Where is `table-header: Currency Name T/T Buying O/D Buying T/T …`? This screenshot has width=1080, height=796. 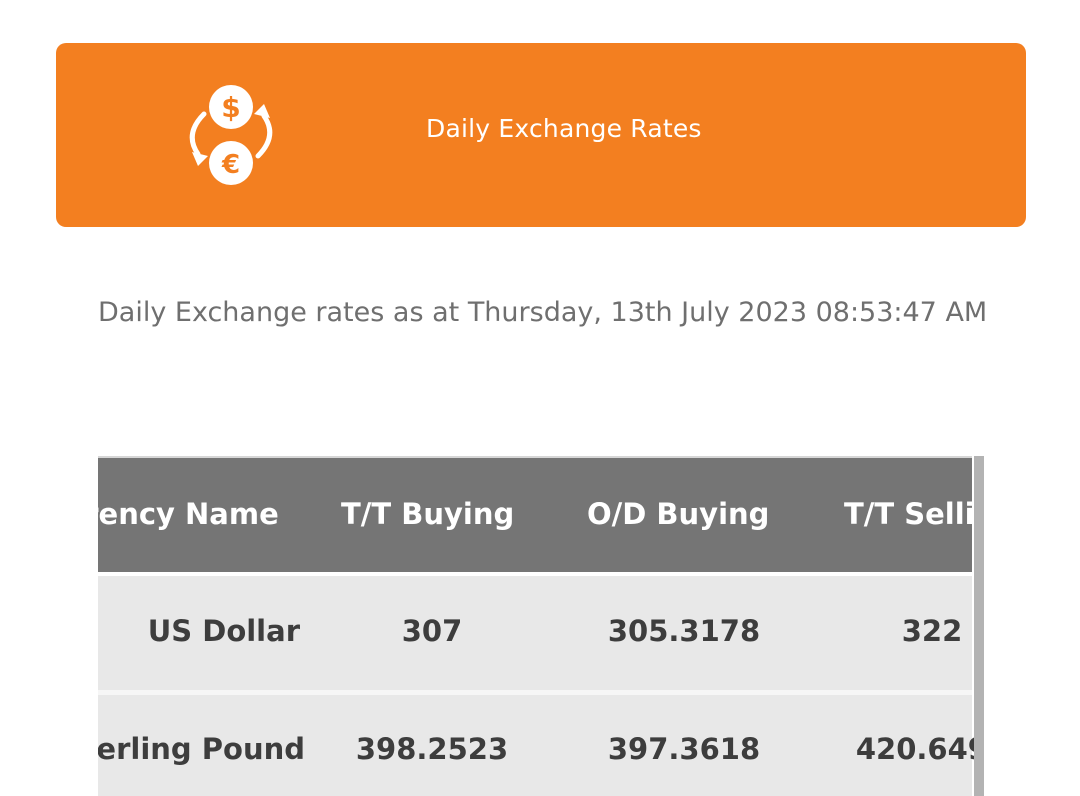
table-header: Currency Name T/T Buying O/D Buying T/T … is located at coordinates (541, 514).